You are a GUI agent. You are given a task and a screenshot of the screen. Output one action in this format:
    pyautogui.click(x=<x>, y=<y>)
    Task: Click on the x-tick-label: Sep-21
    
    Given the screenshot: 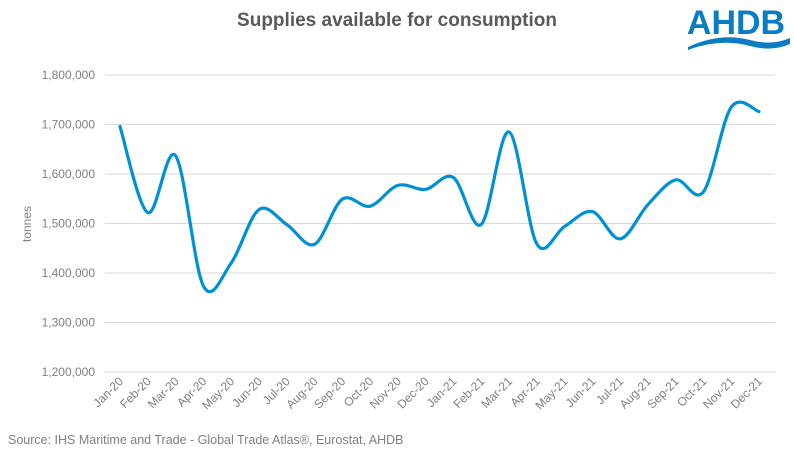 What is the action you would take?
    pyautogui.click(x=663, y=392)
    